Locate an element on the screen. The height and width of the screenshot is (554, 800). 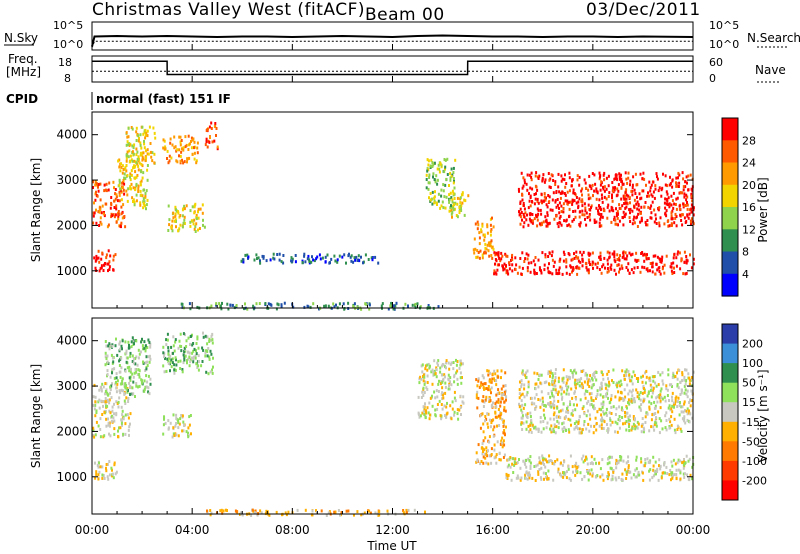
date-label: 03/Dec/2011 is located at coordinates (643, 10).